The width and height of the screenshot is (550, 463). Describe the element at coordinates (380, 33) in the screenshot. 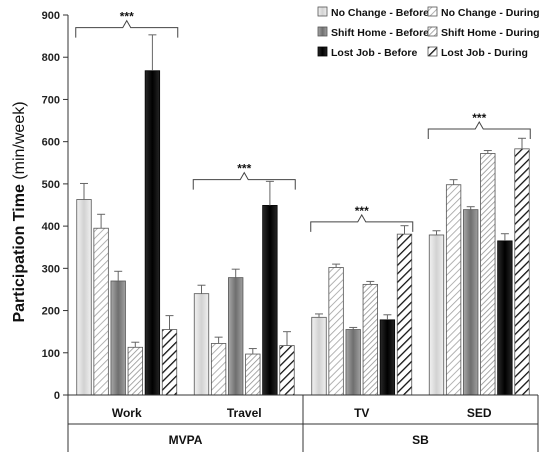

I see `legend-label: Shift Home - Before` at that location.